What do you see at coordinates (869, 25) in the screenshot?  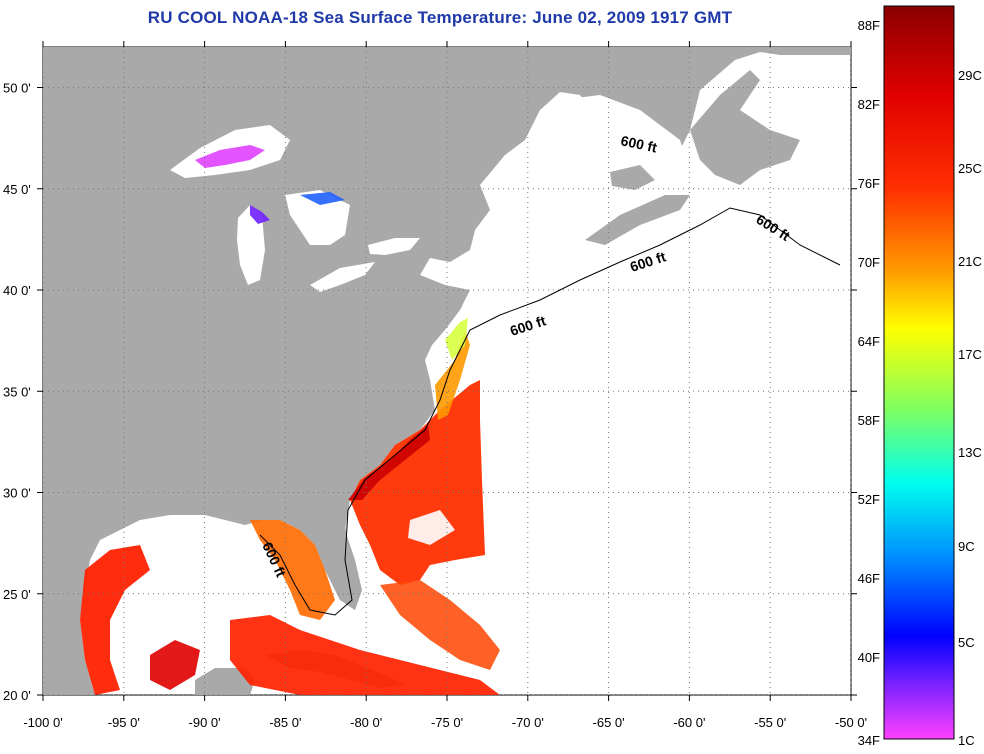 I see `colorbar-f-label: 88F` at bounding box center [869, 25].